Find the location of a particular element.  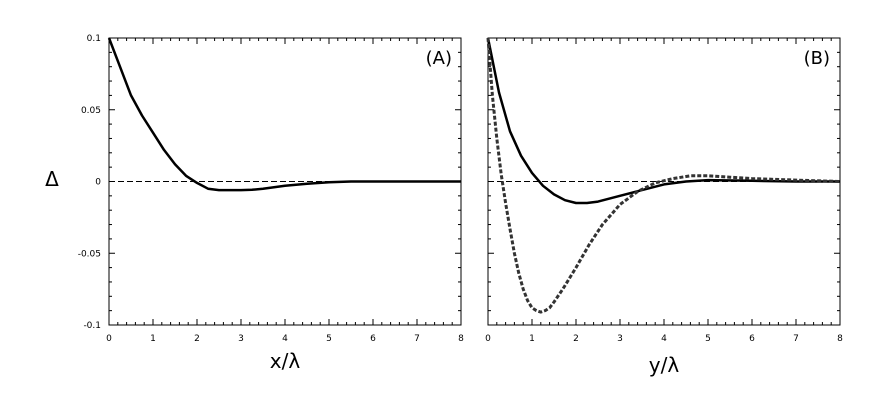

y-tick-label: -0.1 is located at coordinates (92, 326).